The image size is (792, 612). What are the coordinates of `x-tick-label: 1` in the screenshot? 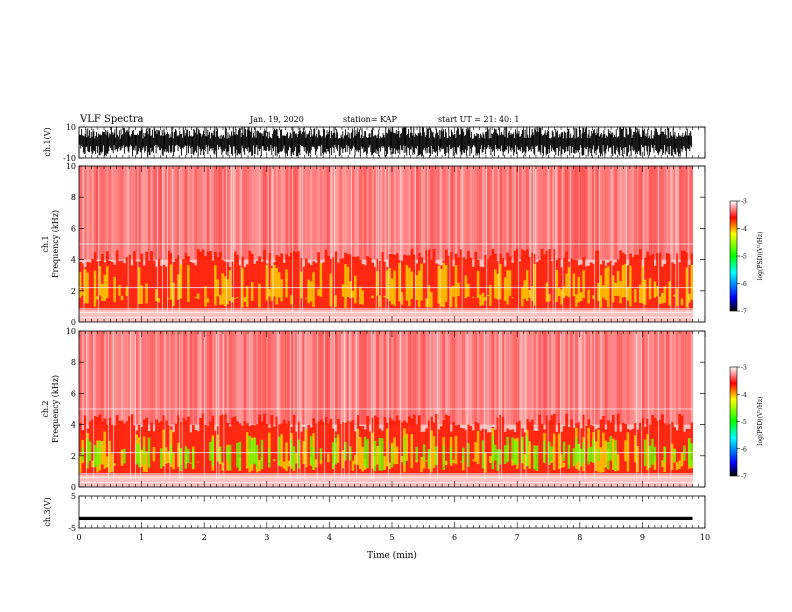 It's located at (141, 537).